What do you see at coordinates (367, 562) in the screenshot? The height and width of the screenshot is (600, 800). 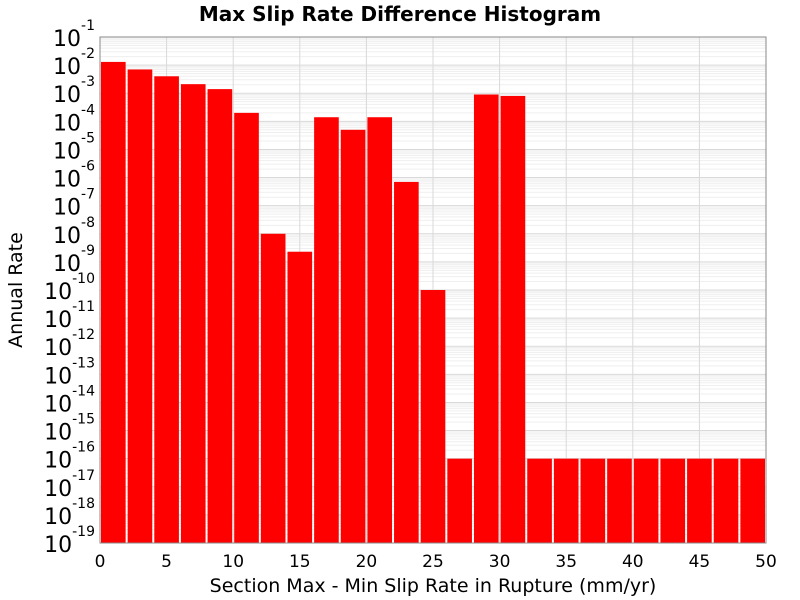 I see `x-tick-label: 20` at bounding box center [367, 562].